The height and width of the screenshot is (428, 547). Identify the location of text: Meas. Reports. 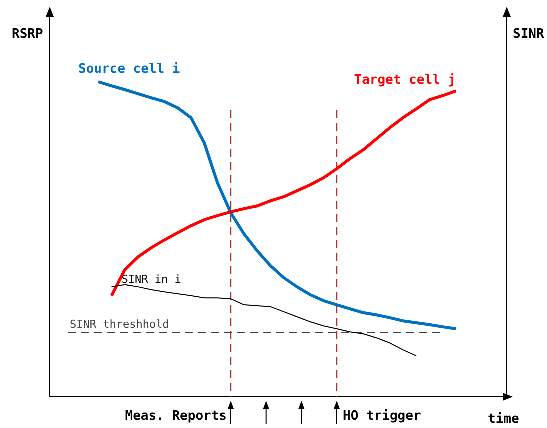
(176, 416).